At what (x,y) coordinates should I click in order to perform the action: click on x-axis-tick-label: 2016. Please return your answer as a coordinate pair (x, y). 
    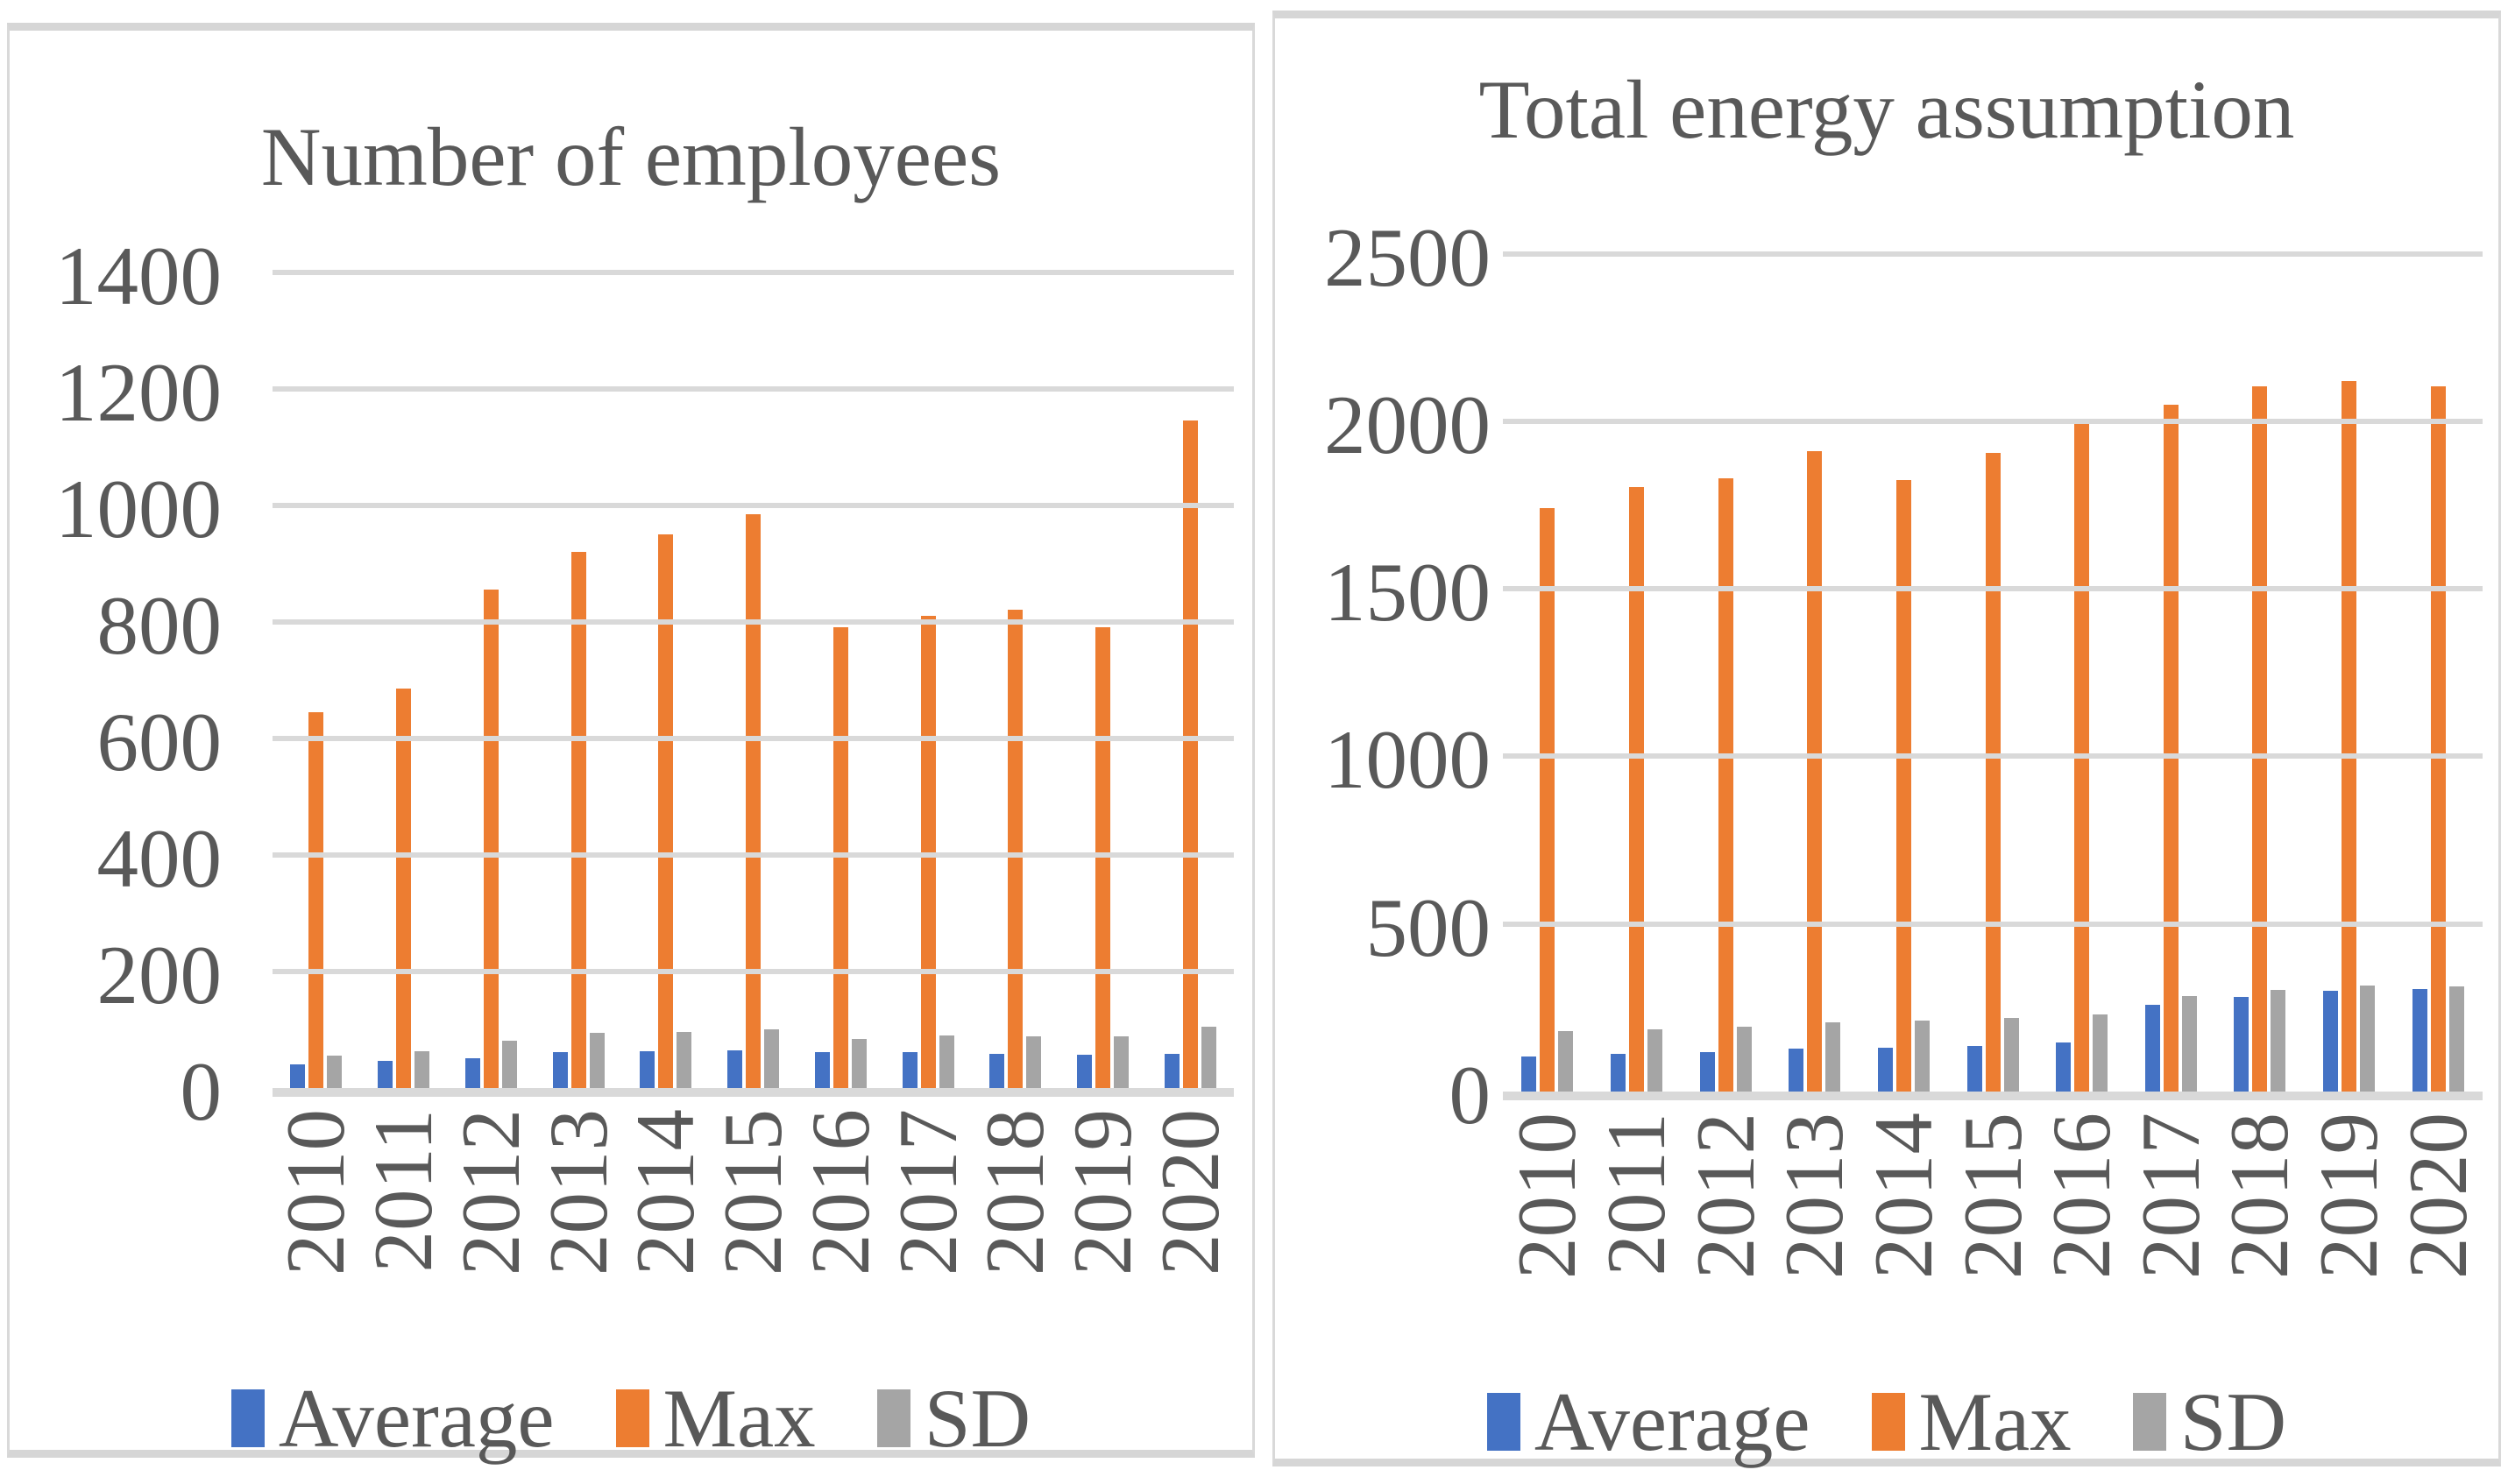
    Looking at the image, I should click on (2082, 1196).